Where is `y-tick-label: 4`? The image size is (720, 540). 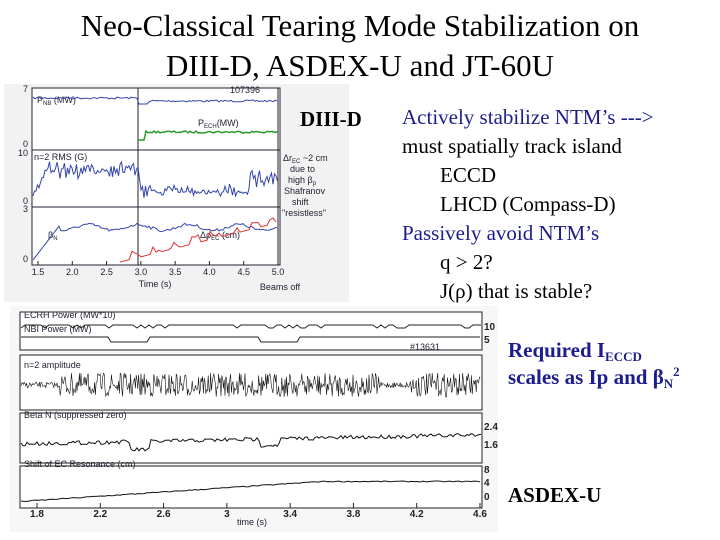
y-tick-label: 4 is located at coordinates (487, 483).